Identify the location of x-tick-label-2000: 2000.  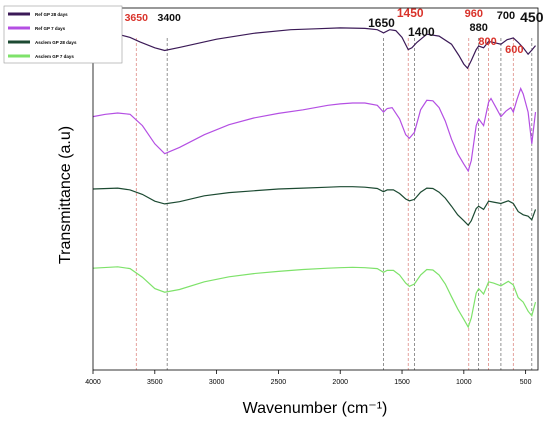
(340, 382).